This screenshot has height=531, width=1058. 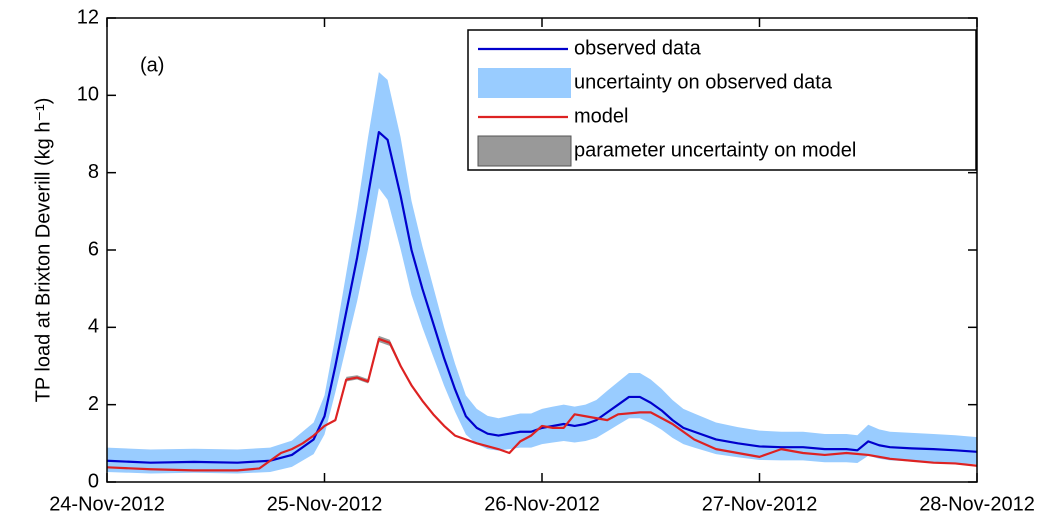 I want to click on x-tick-label: 28-Nov-2012, so click(x=977, y=504).